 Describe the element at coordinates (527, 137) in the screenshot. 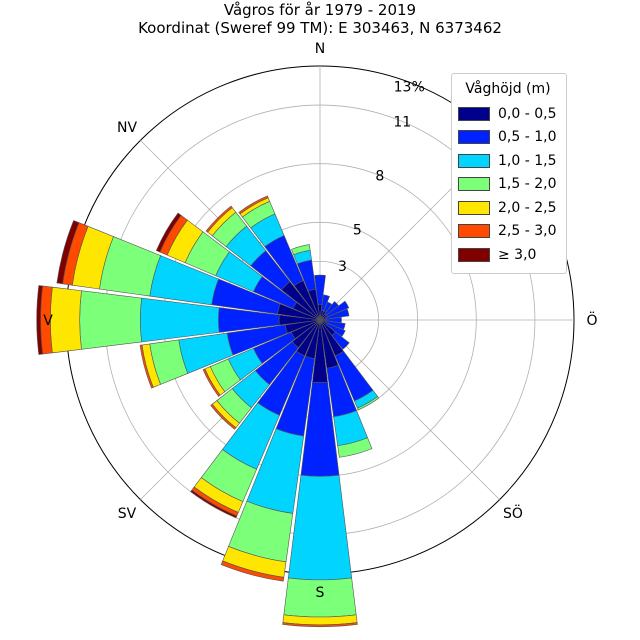

I see `legend-label: 0,5 - 1,0` at that location.